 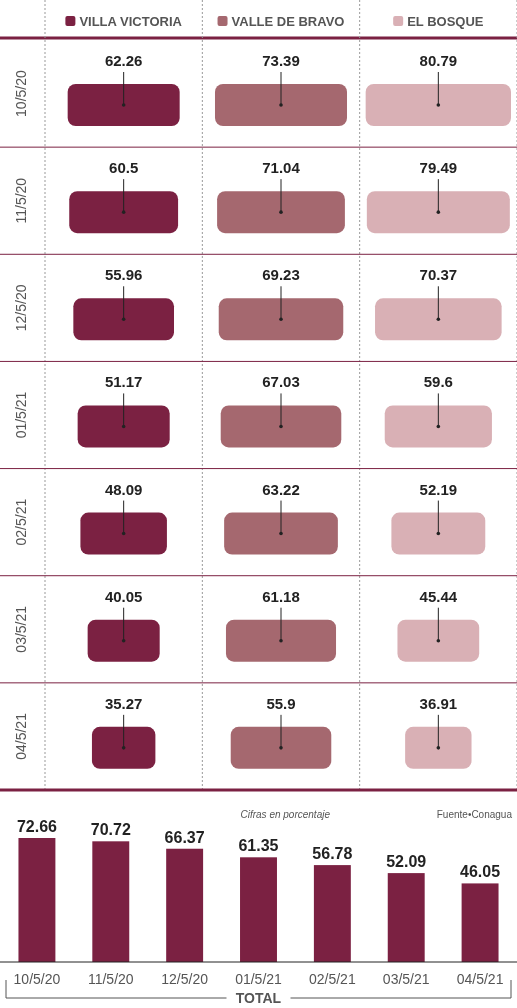 What do you see at coordinates (123, 489) in the screenshot?
I see `data-label: 48.09` at bounding box center [123, 489].